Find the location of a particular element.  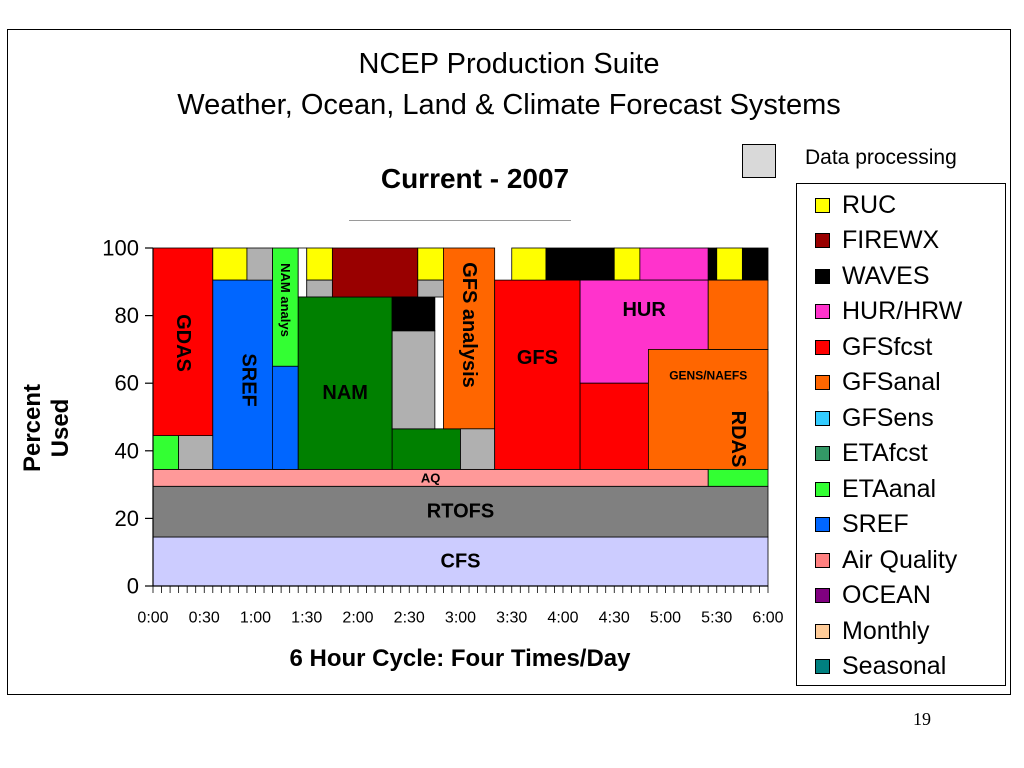

data-processing-label: Data processing is located at coordinates (881, 157).